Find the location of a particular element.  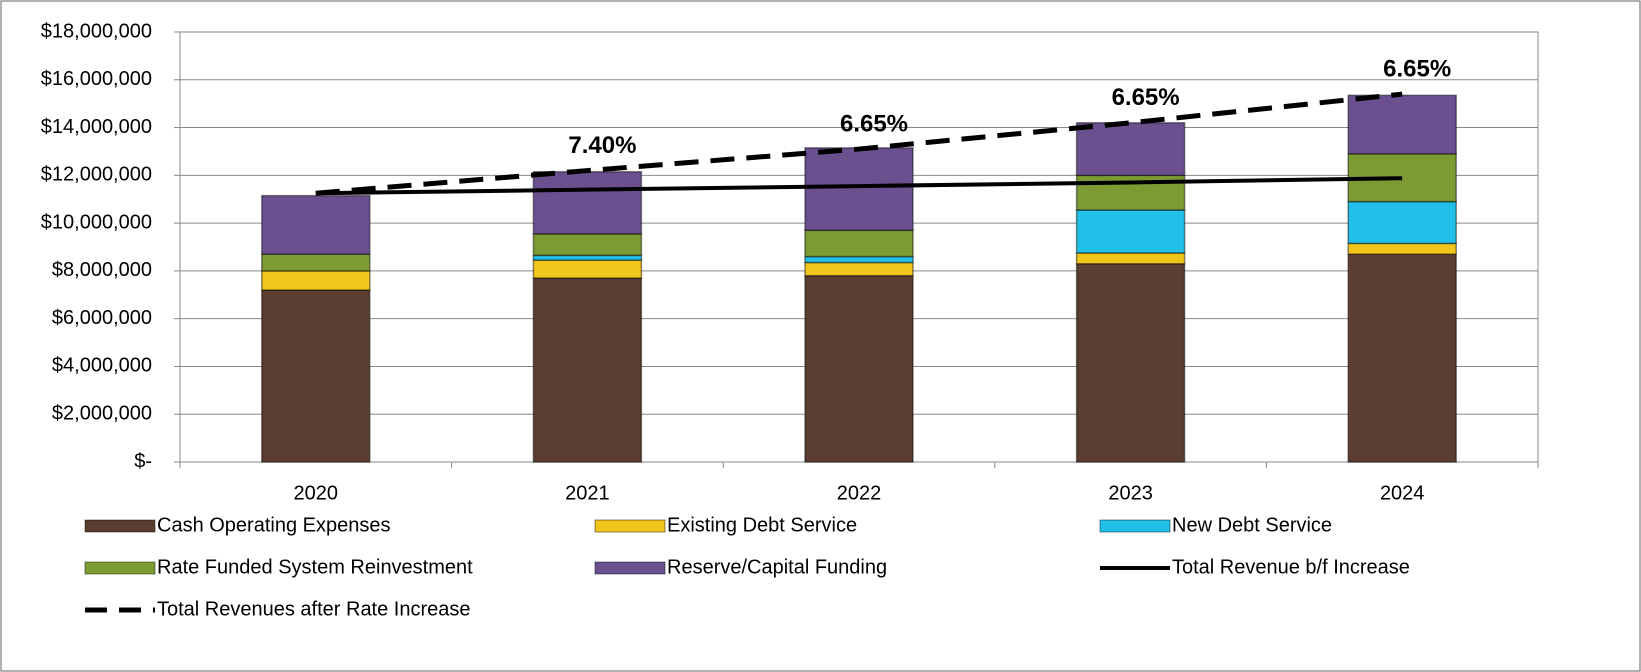

x-tick-label: 2022 is located at coordinates (859, 493).